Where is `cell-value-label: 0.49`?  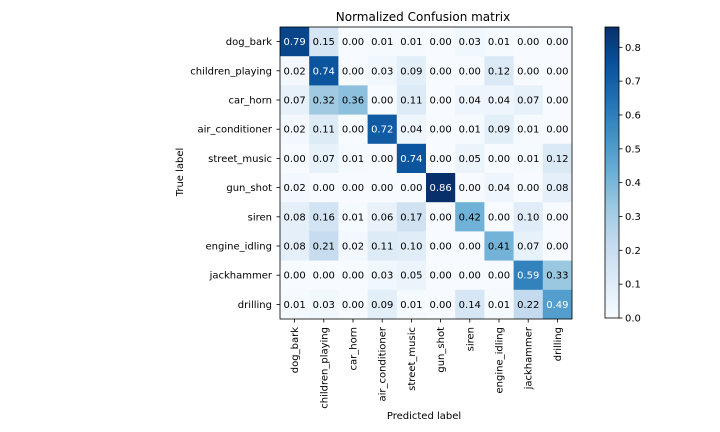
cell-value-label: 0.49 is located at coordinates (557, 305).